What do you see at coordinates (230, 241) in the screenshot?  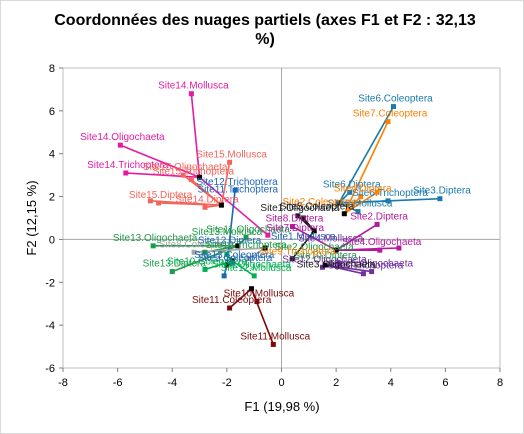 I see `point-label: Site12.Diptera` at bounding box center [230, 241].